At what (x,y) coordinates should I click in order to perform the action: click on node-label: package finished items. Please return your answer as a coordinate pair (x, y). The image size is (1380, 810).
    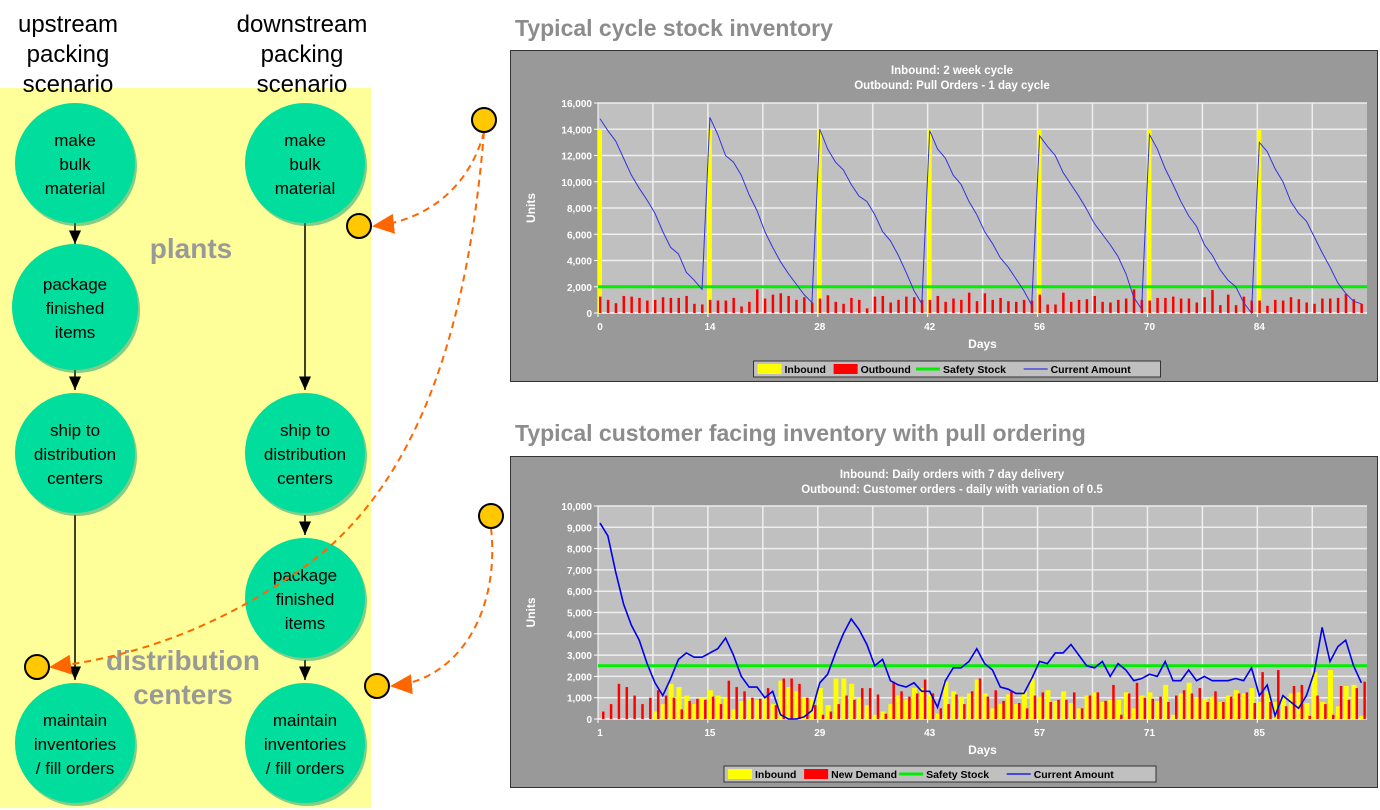
    Looking at the image, I should click on (305, 599).